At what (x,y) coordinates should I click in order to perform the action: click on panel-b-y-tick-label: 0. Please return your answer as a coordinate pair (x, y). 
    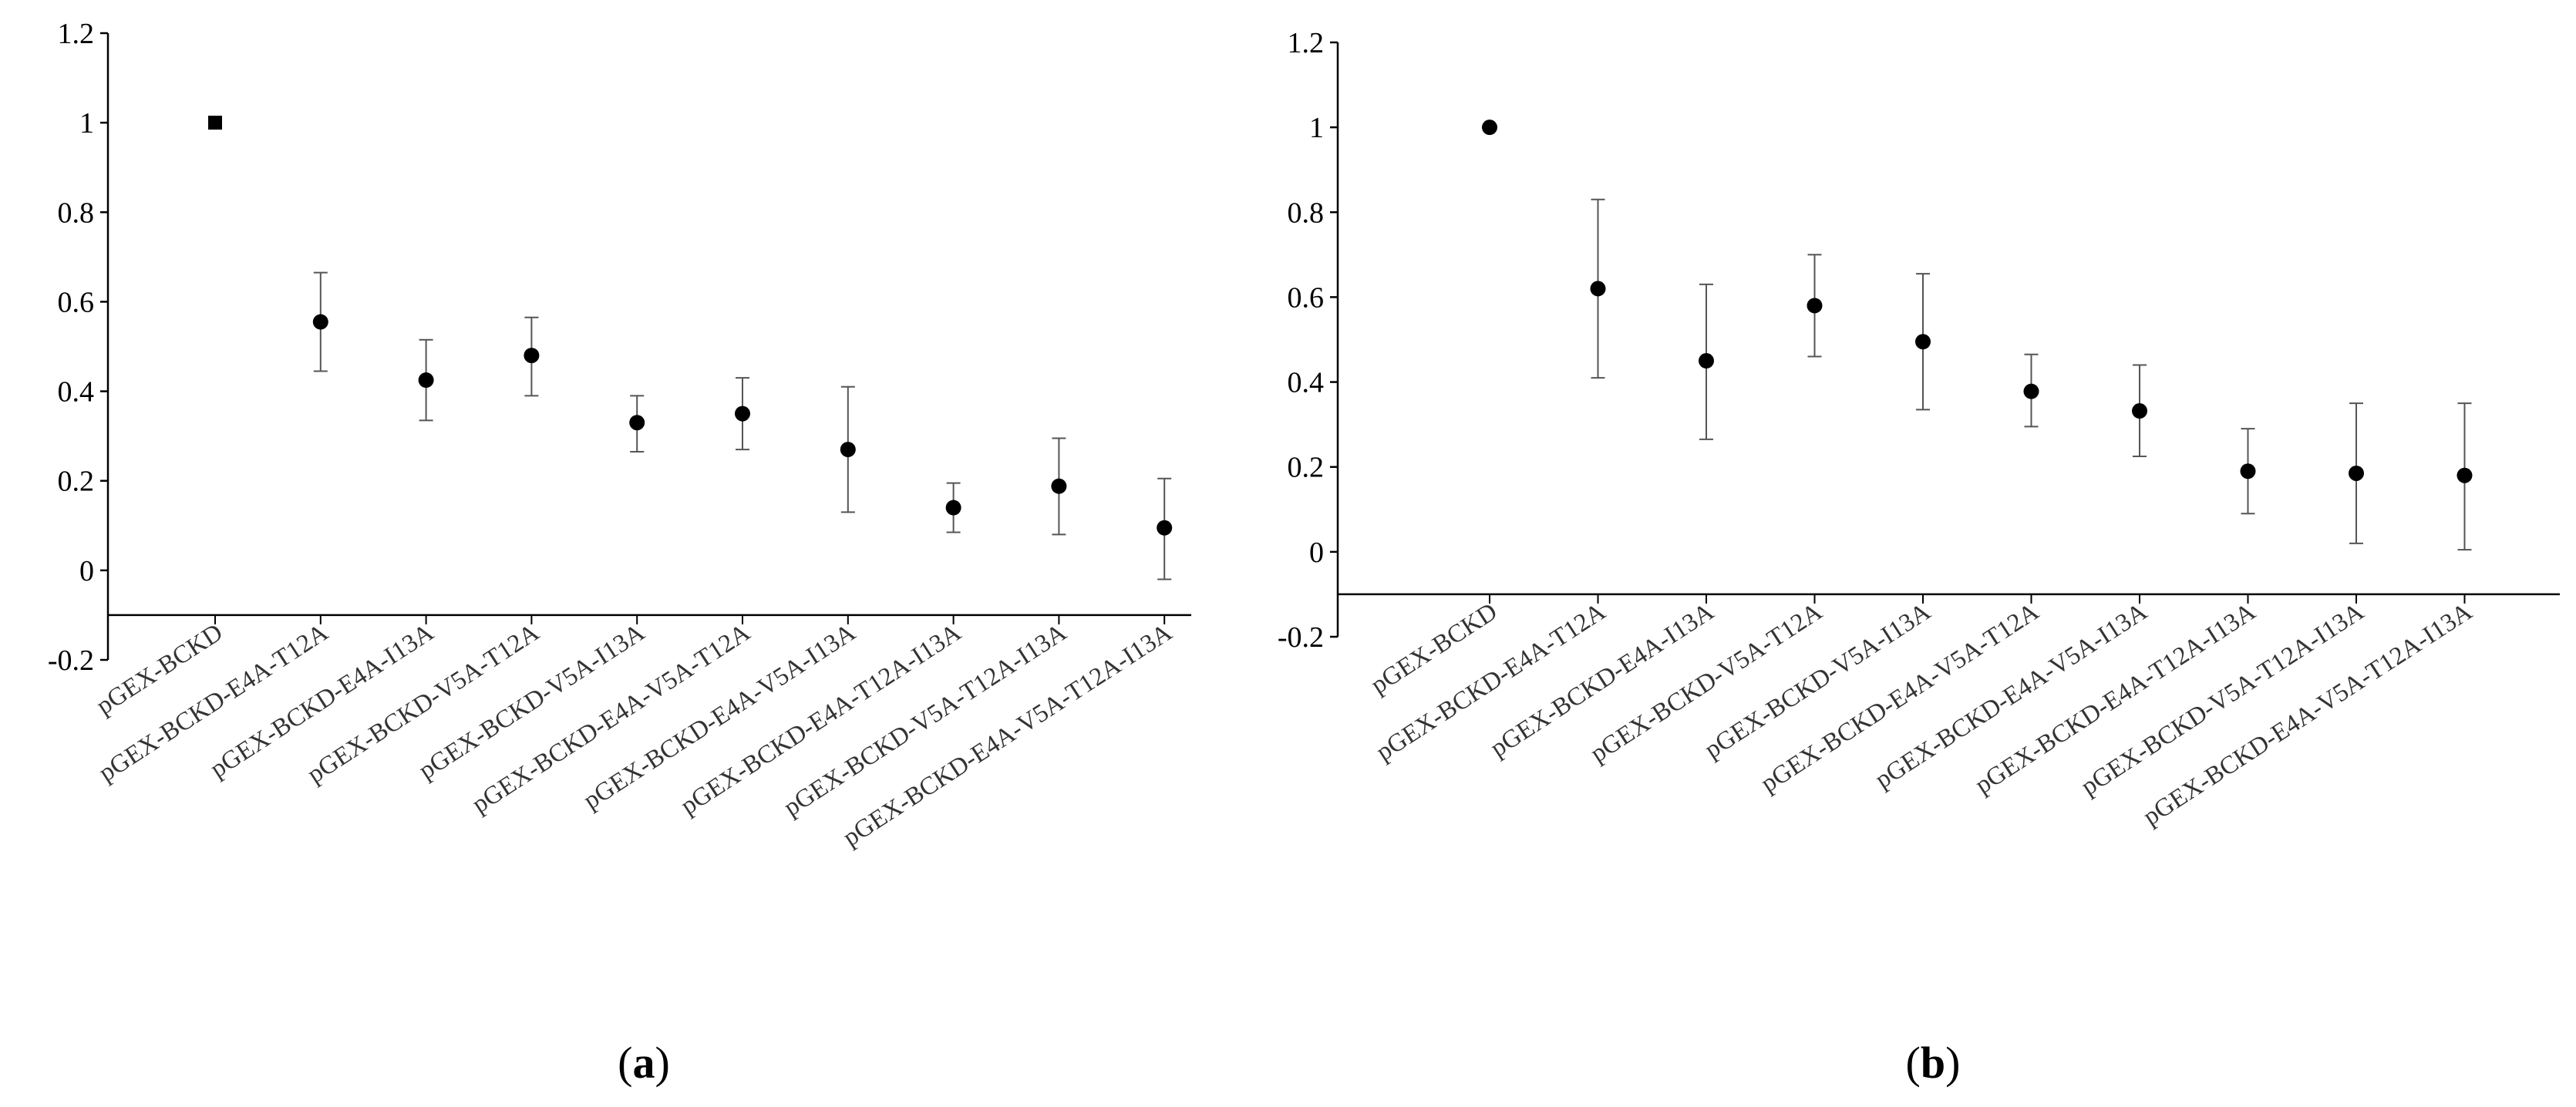
    Looking at the image, I should click on (1317, 553).